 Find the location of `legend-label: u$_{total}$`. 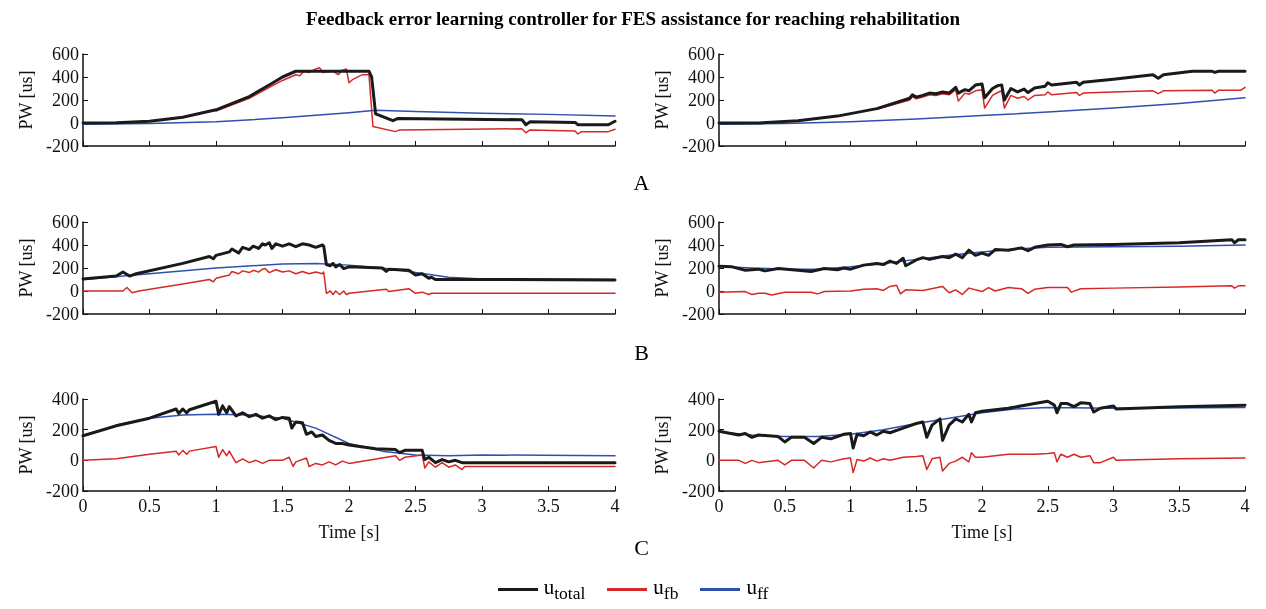

legend-label: u$_{total}$ is located at coordinates (564, 590).